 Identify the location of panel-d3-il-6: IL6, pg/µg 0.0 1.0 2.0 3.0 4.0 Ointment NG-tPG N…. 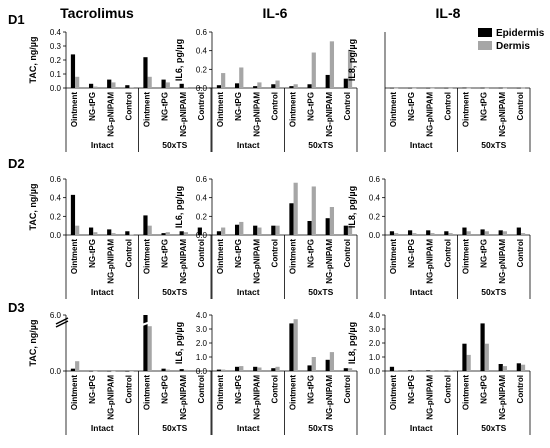
(266, 373).